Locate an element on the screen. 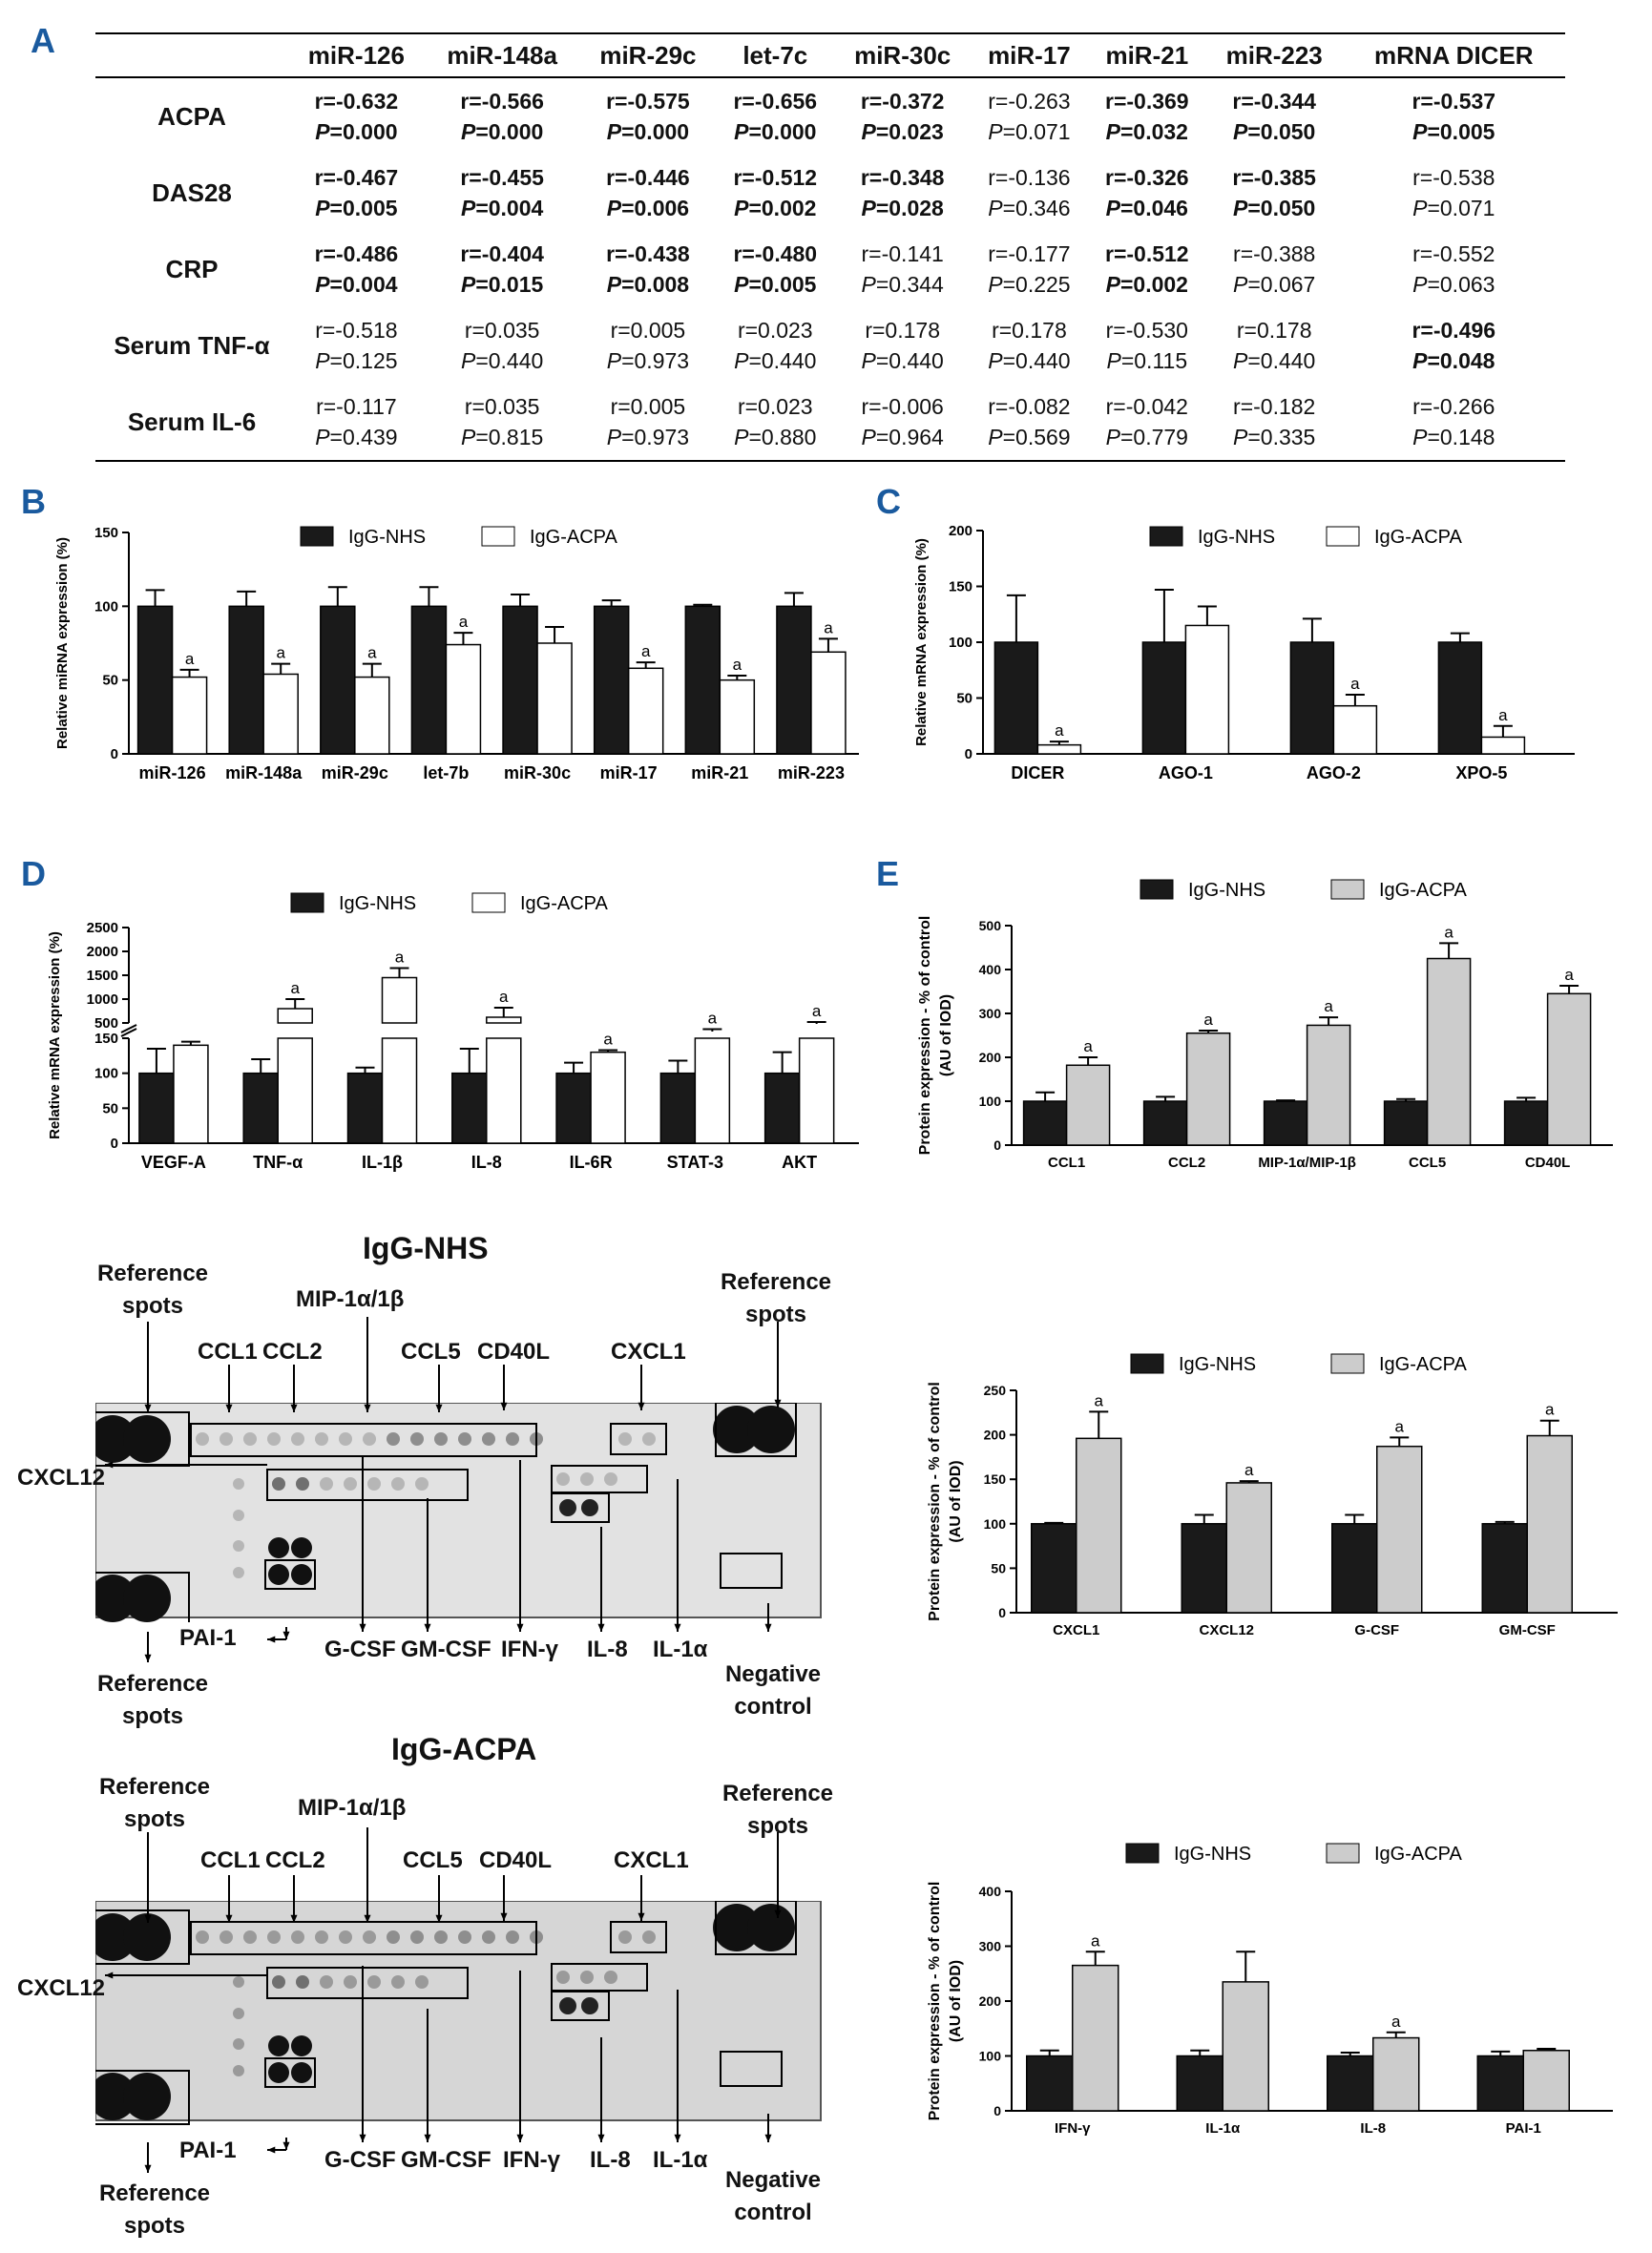 The height and width of the screenshot is (2253, 1652). panel-letter-c: C is located at coordinates (888, 501).